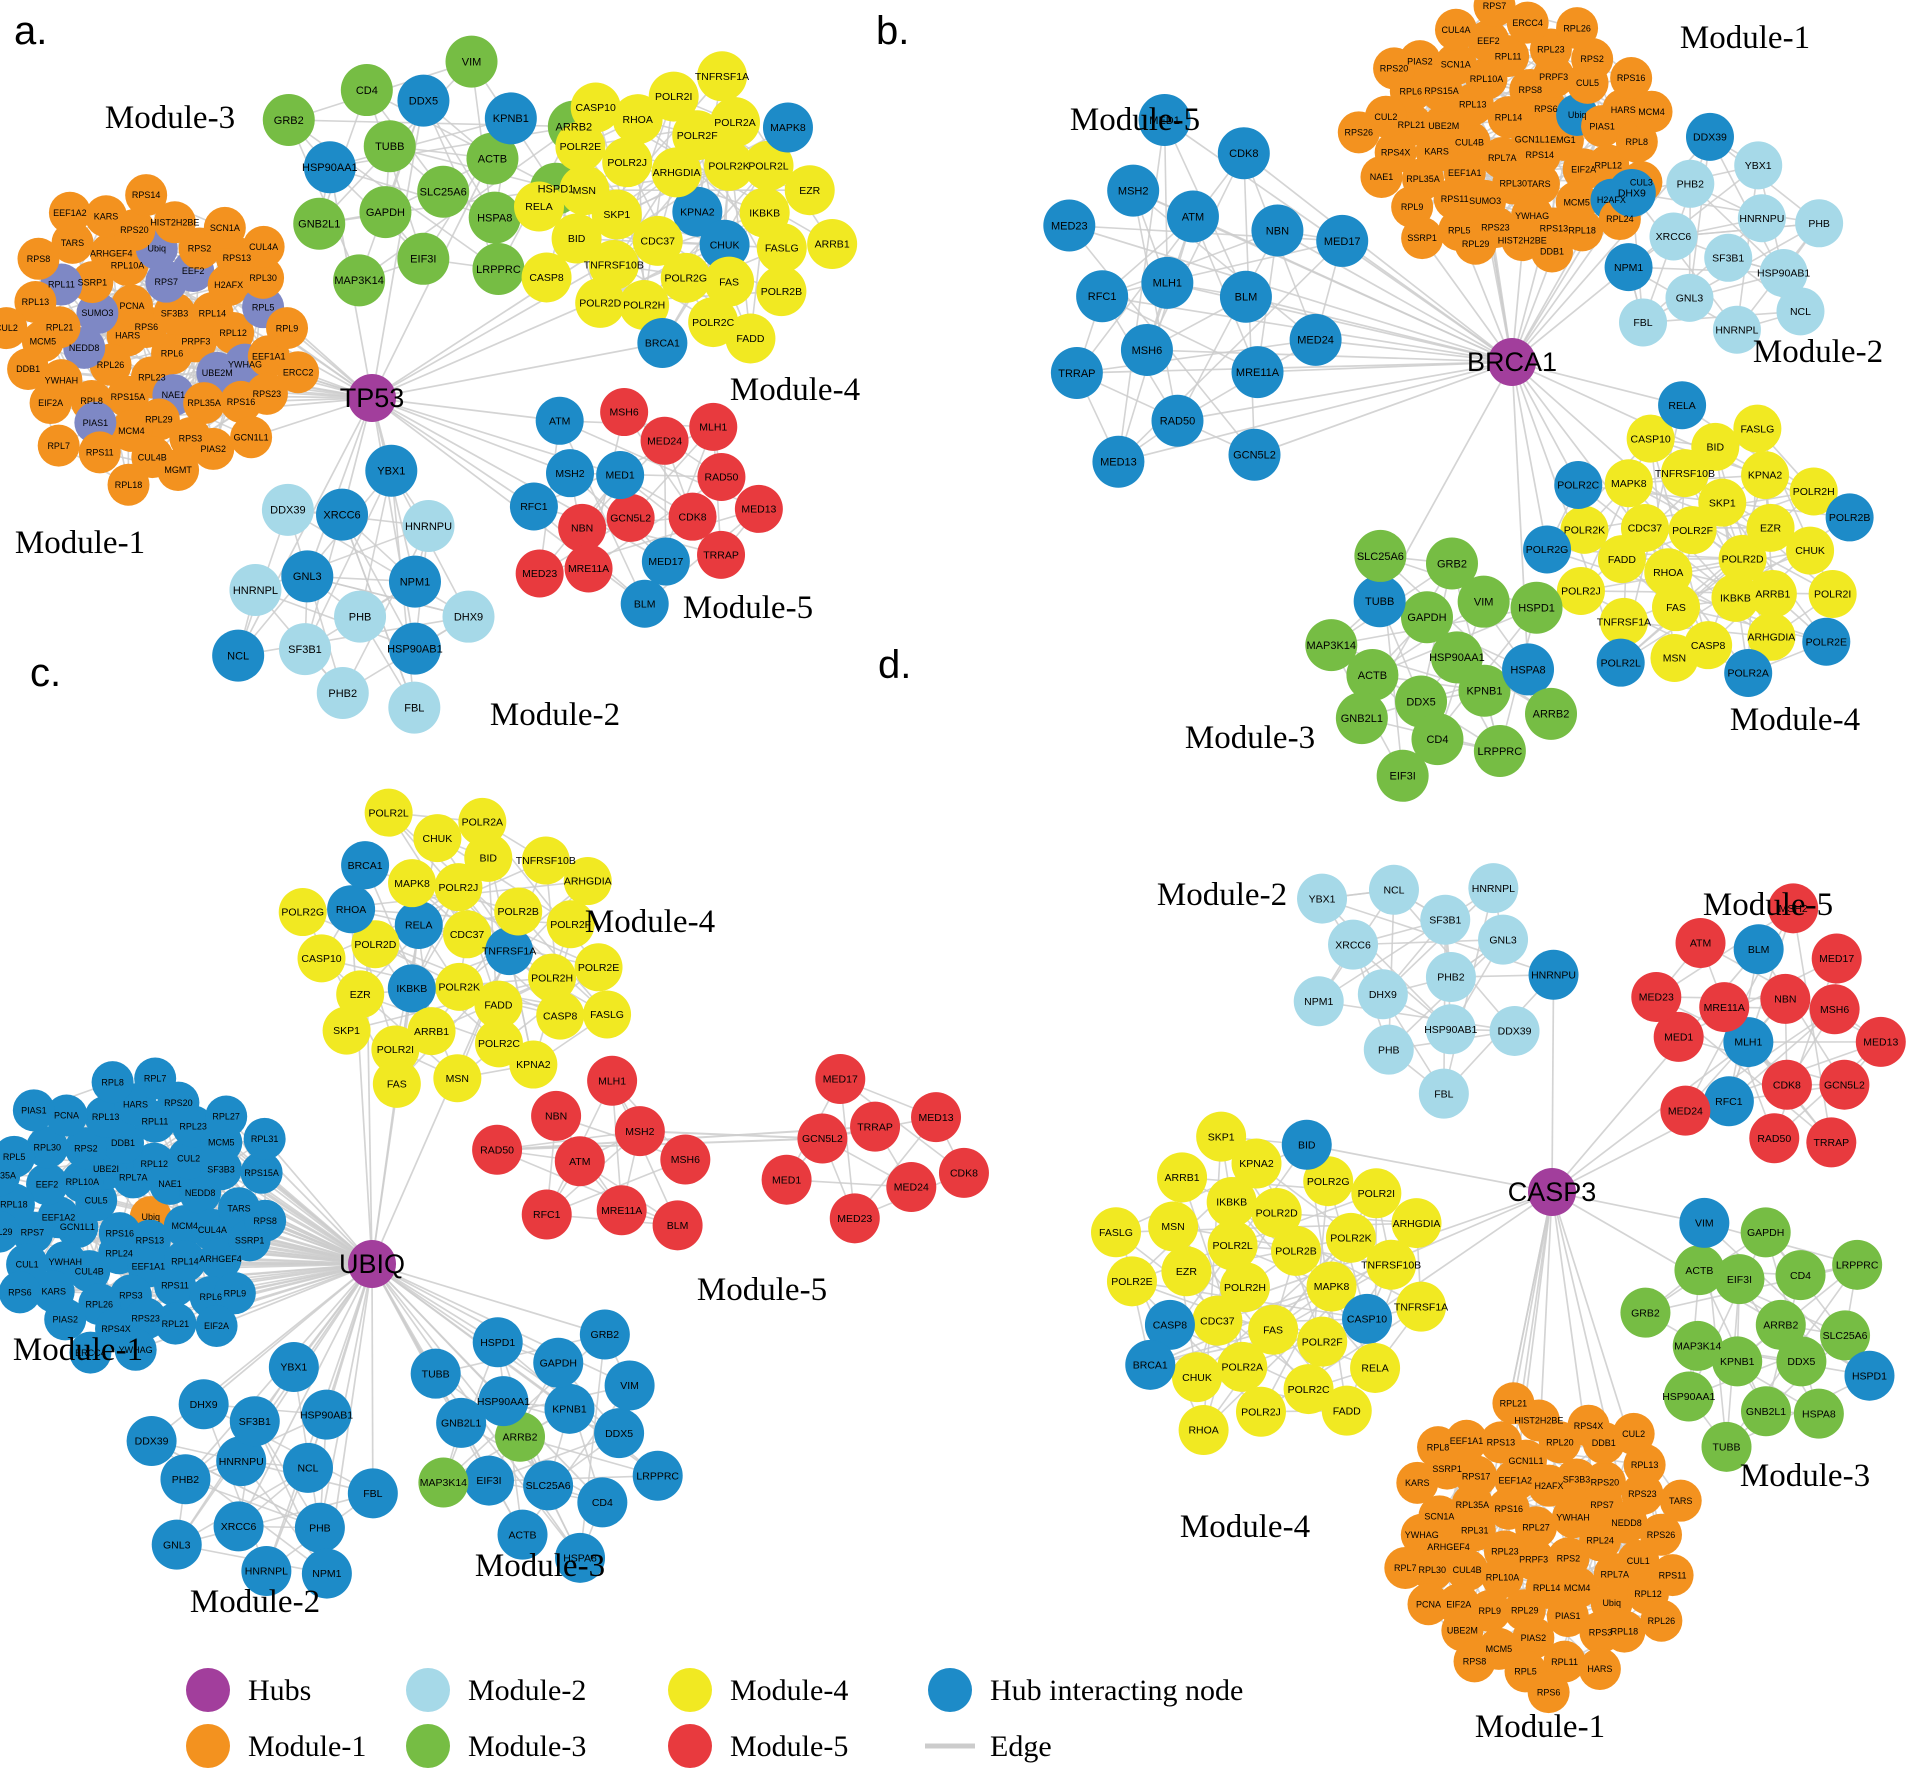 The width and height of the screenshot is (1923, 1775). Describe the element at coordinates (216, 1326) in the screenshot. I see `node-label: EIF2A` at that location.